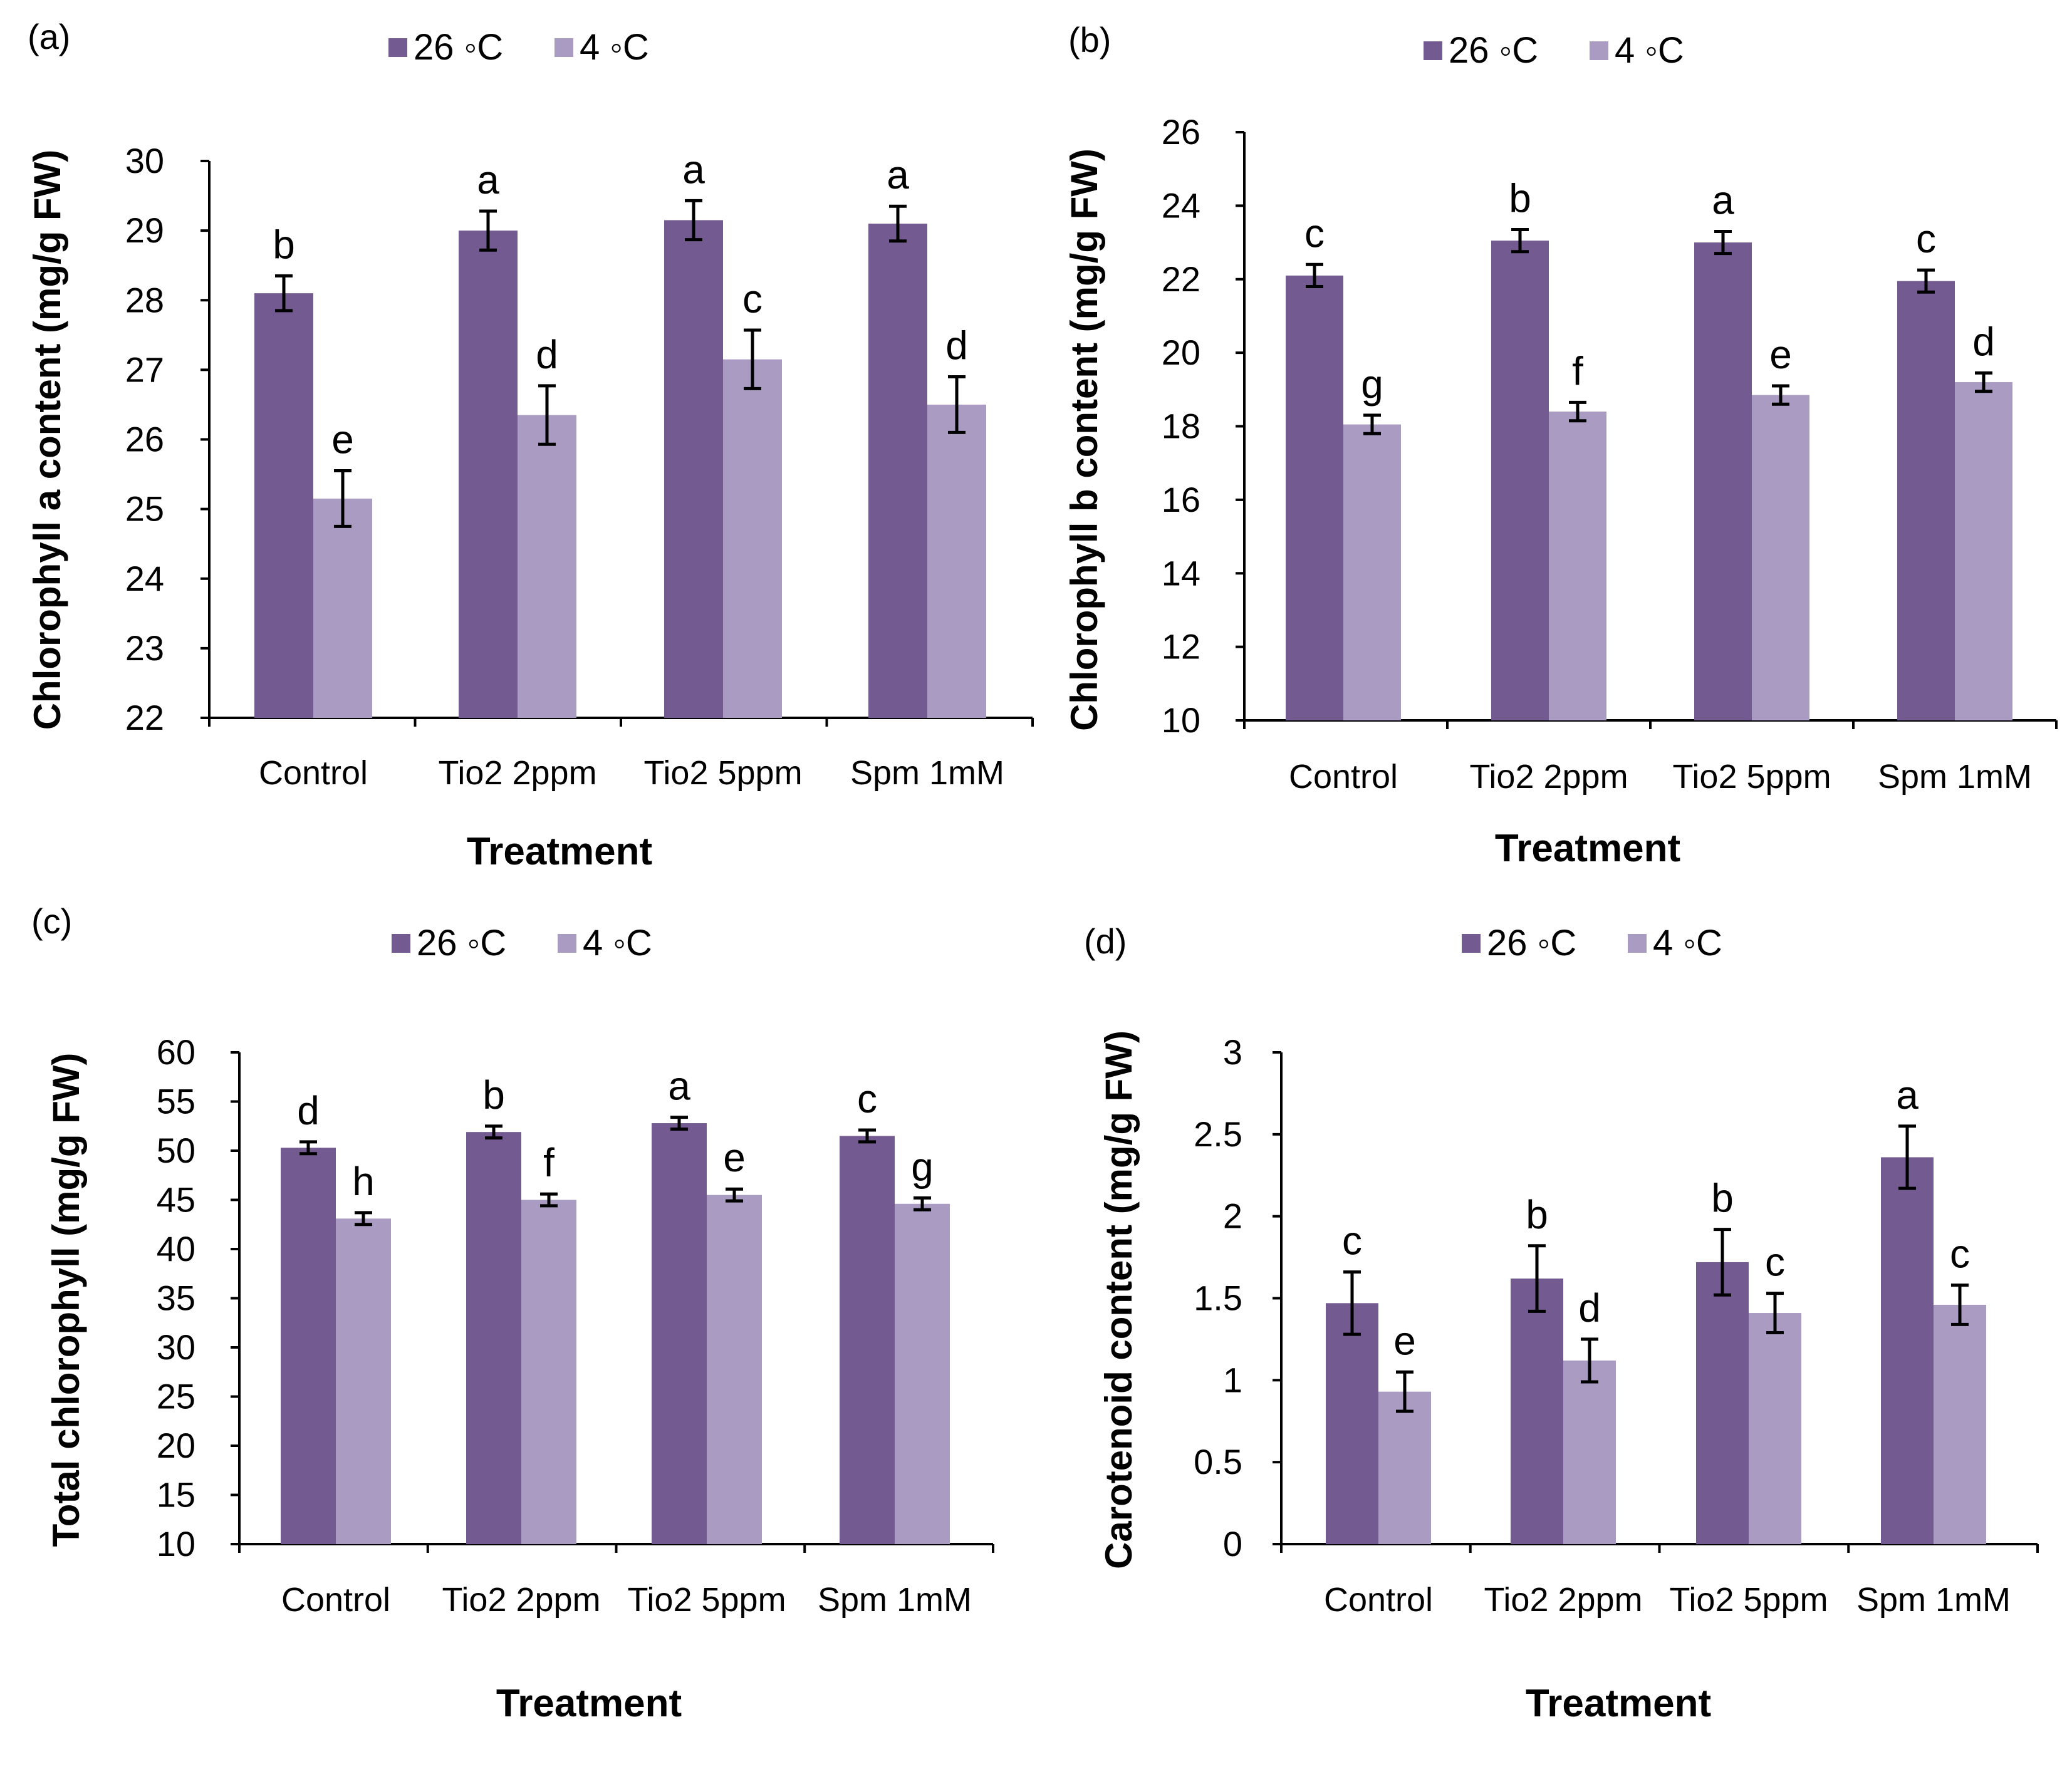 This screenshot has width=2072, height=1779. I want to click on panel-label: (a), so click(49, 36).